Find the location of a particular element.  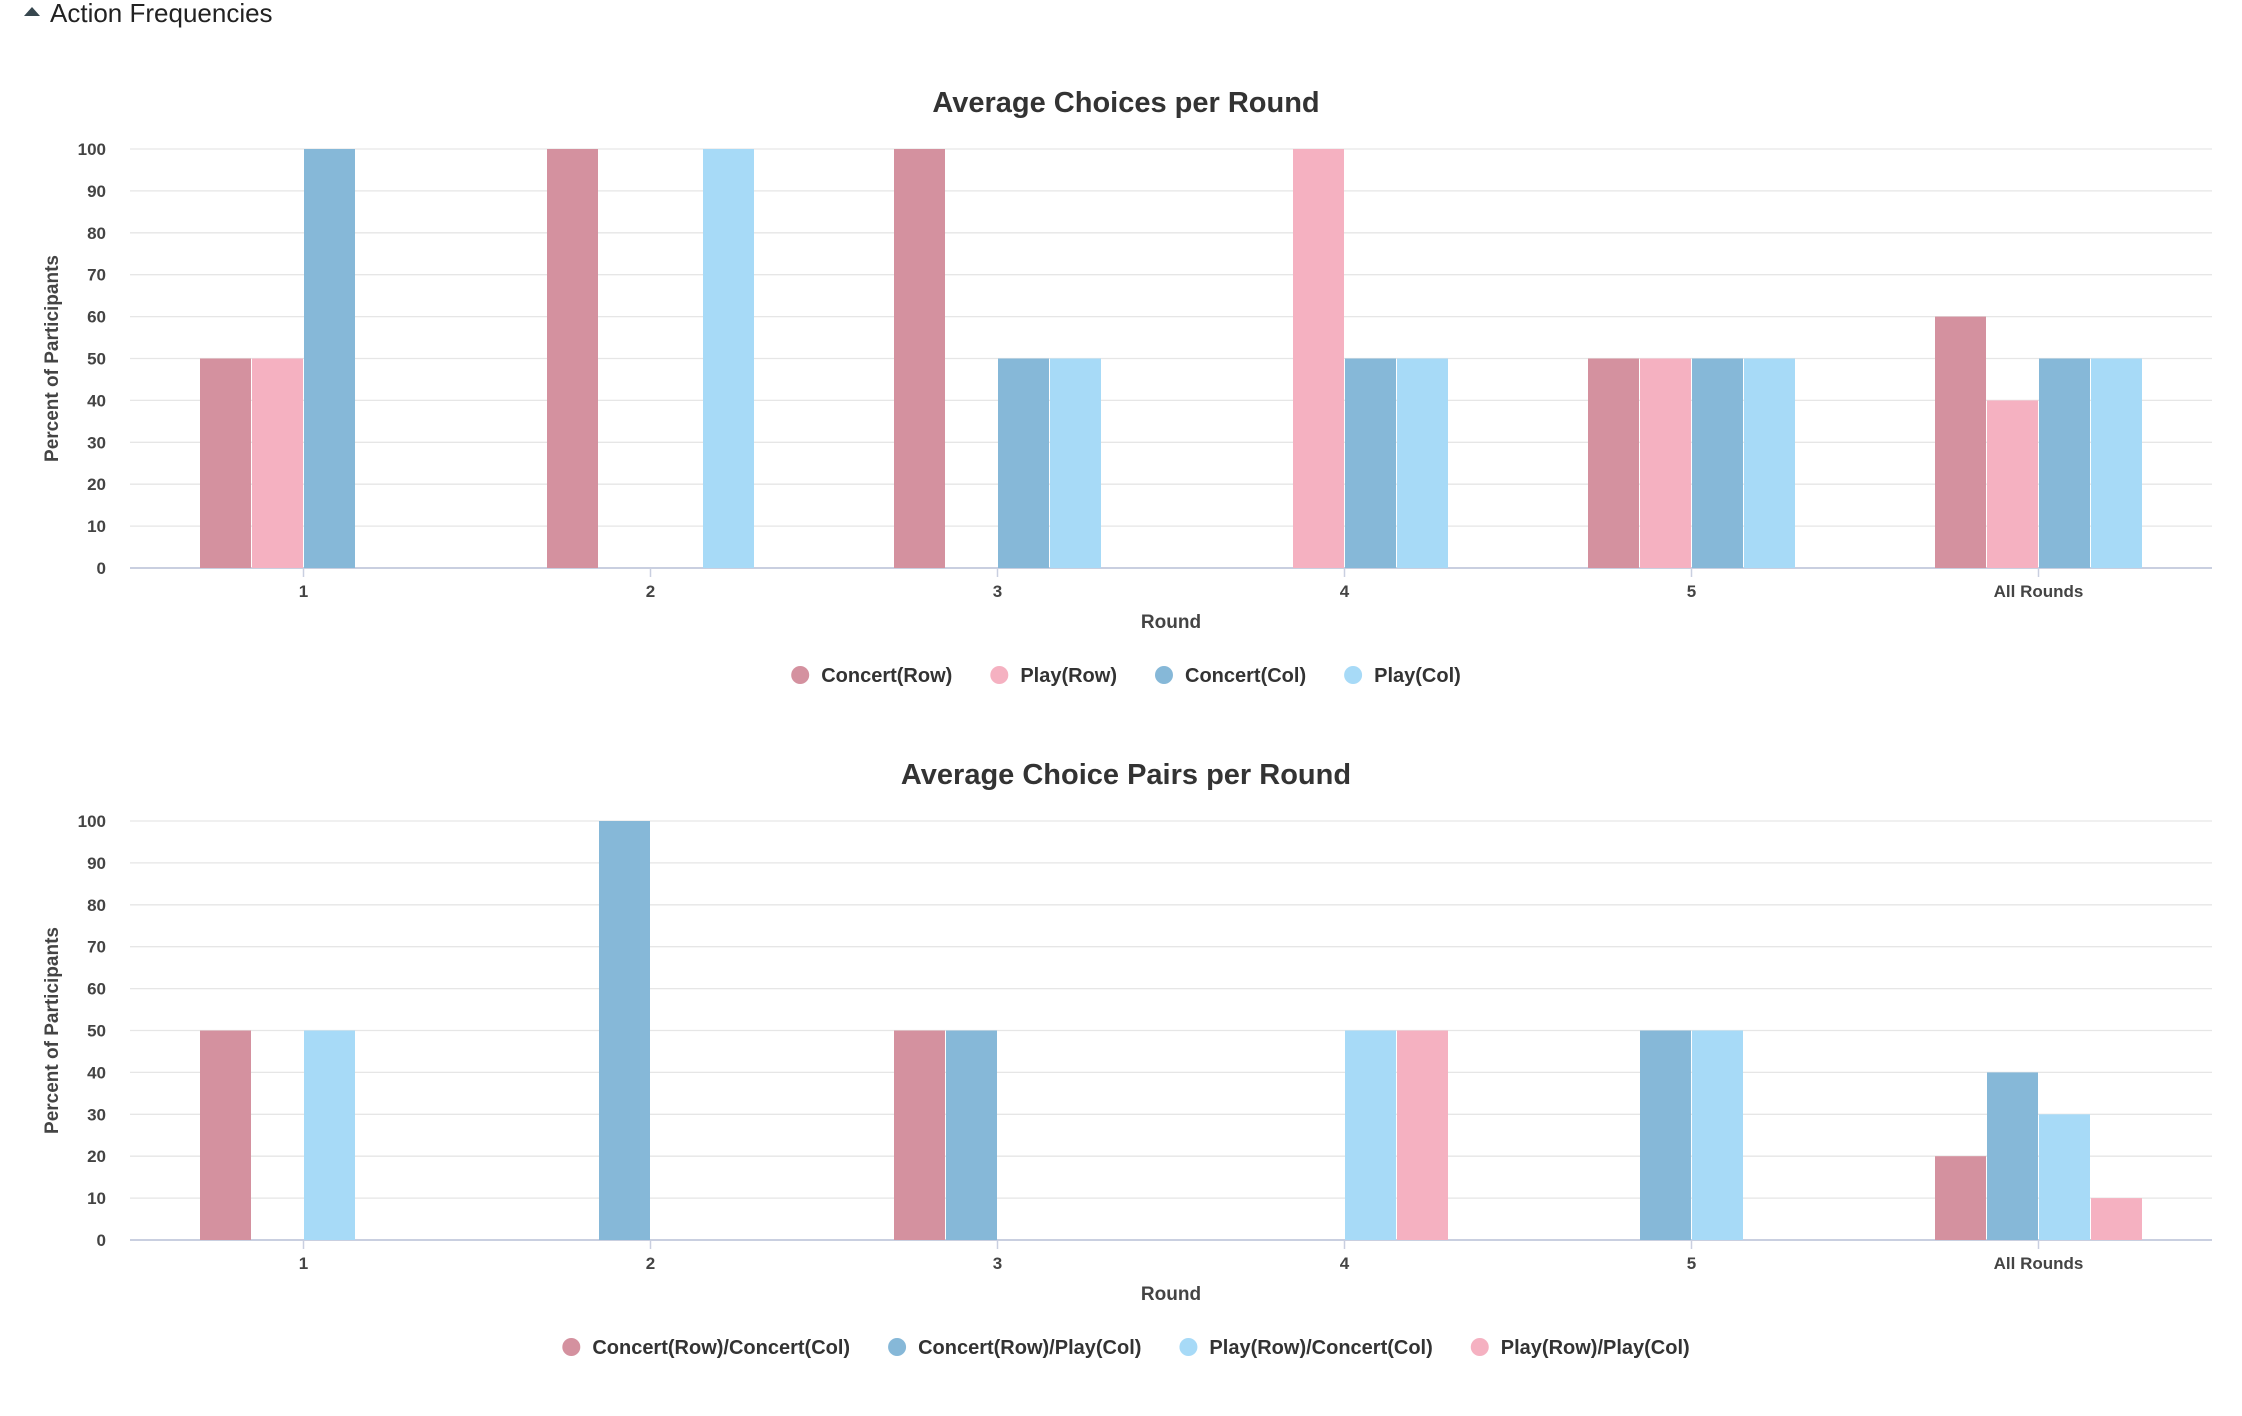

caret-up-icon is located at coordinates (32, 11).